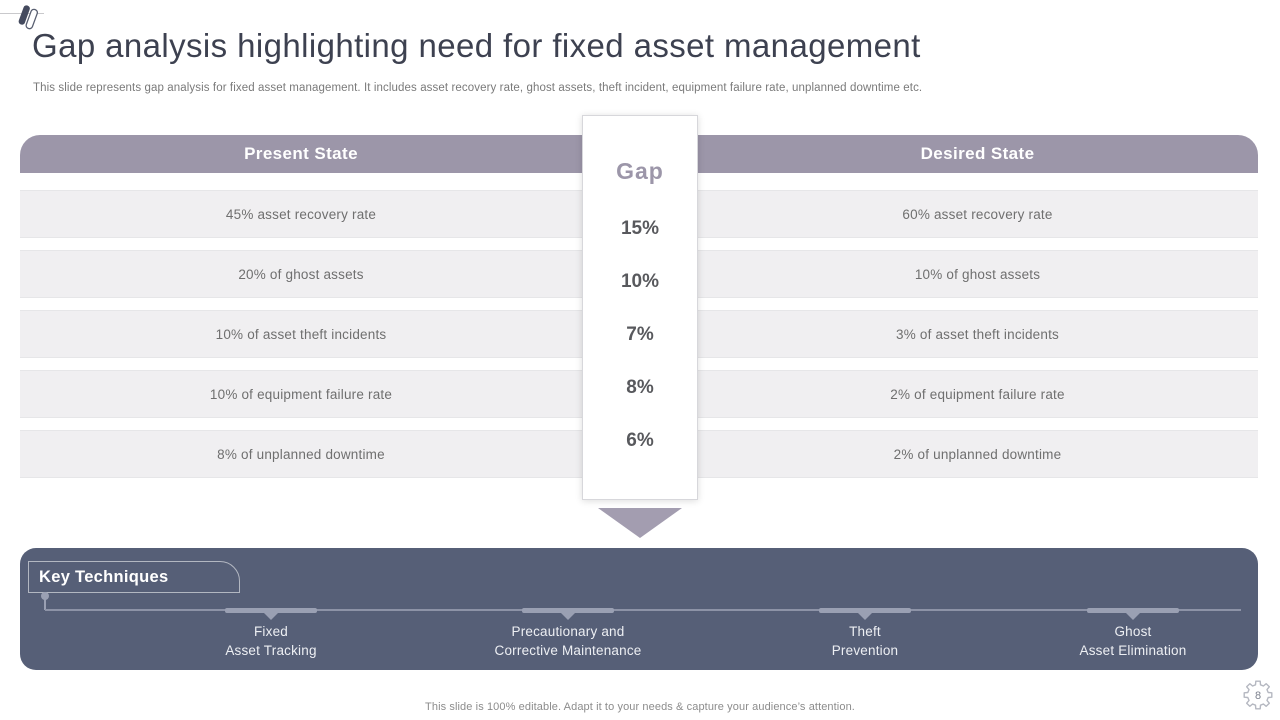 The height and width of the screenshot is (720, 1280). Describe the element at coordinates (977, 153) in the screenshot. I see `desired-state-header: Desired State` at that location.